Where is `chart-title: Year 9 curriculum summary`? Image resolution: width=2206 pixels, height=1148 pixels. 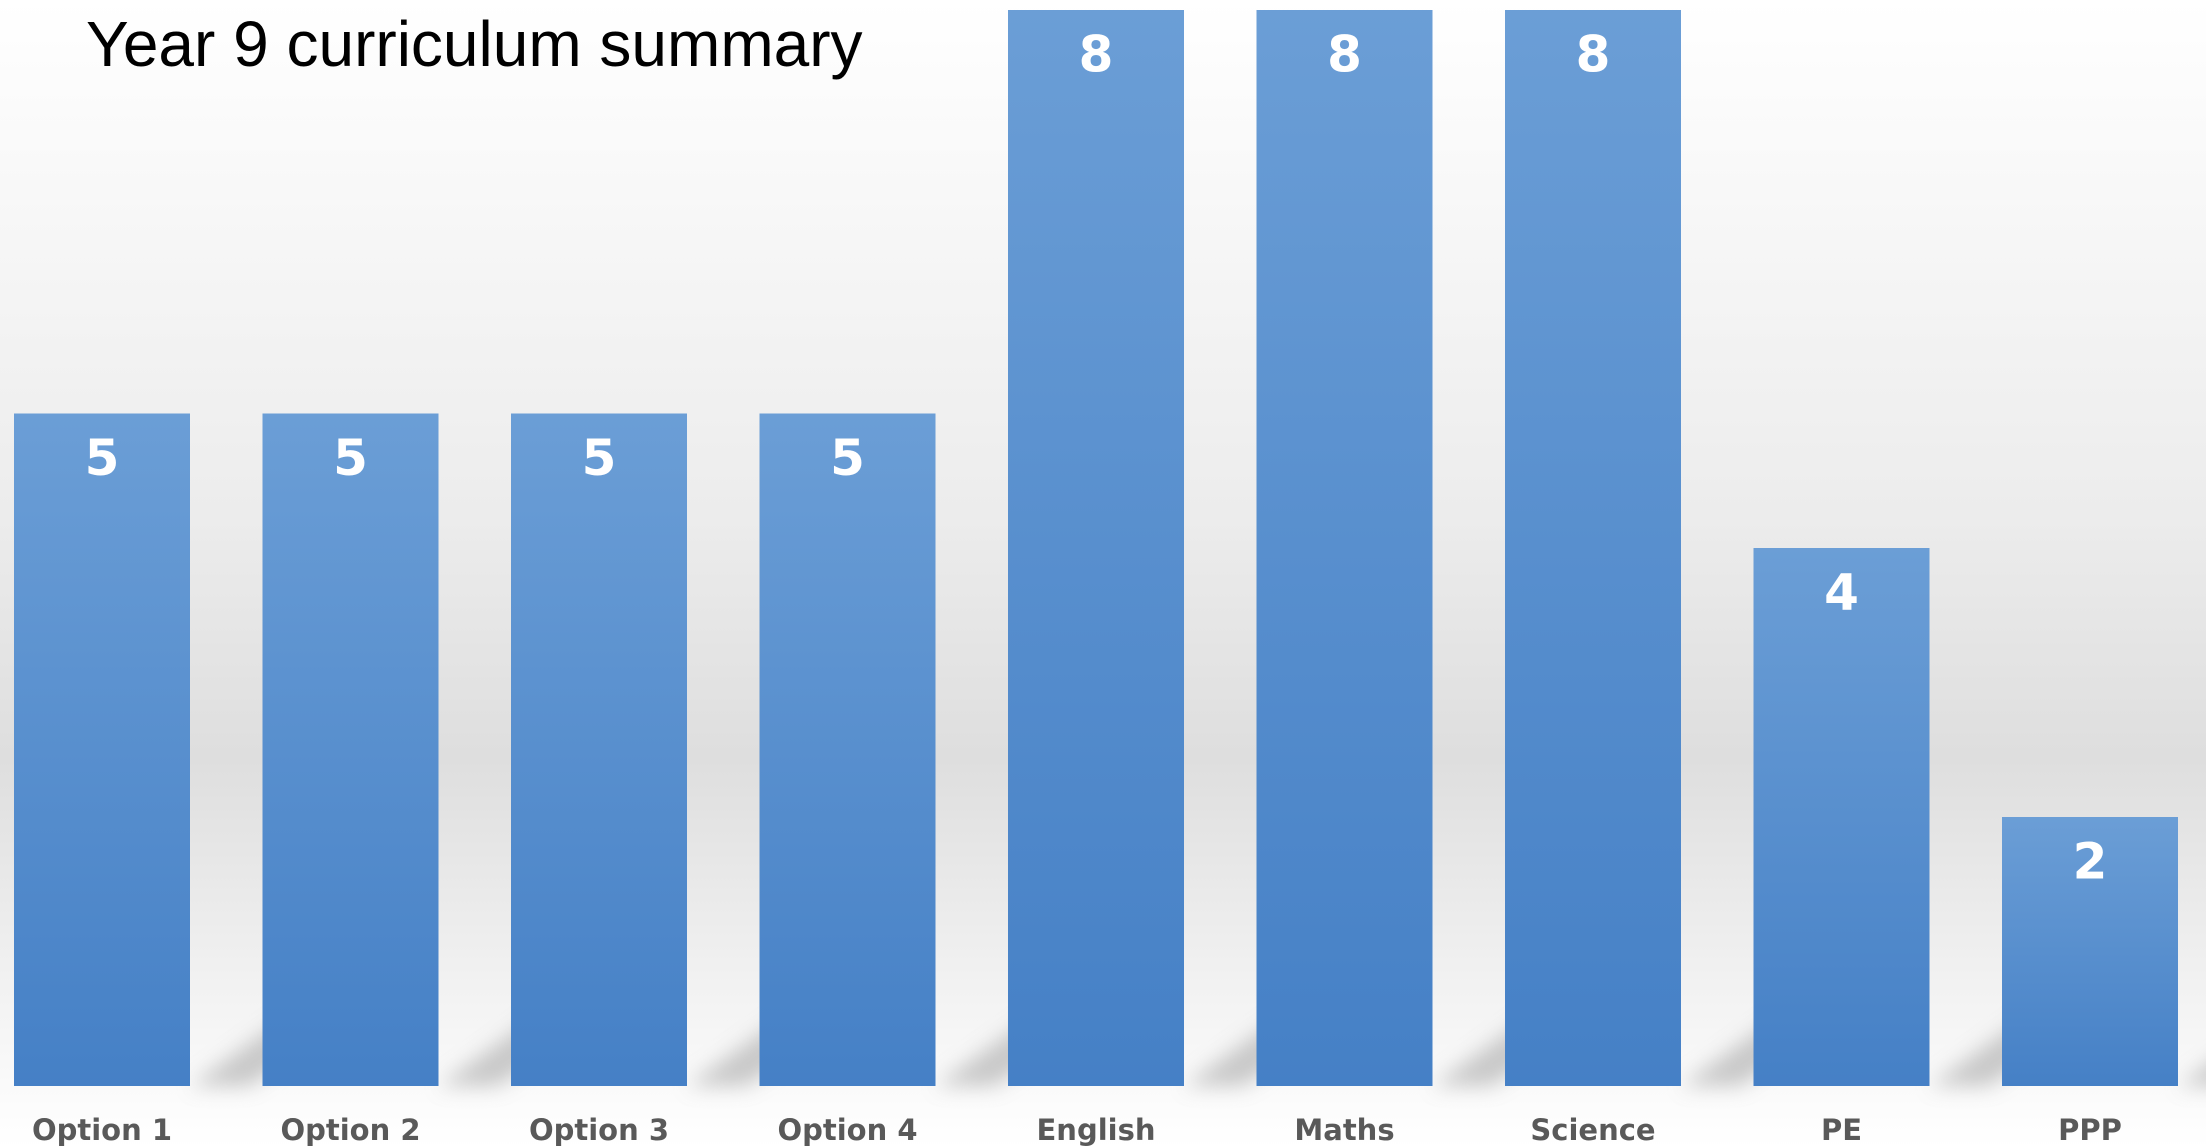
chart-title: Year 9 curriculum summary is located at coordinates (474, 44).